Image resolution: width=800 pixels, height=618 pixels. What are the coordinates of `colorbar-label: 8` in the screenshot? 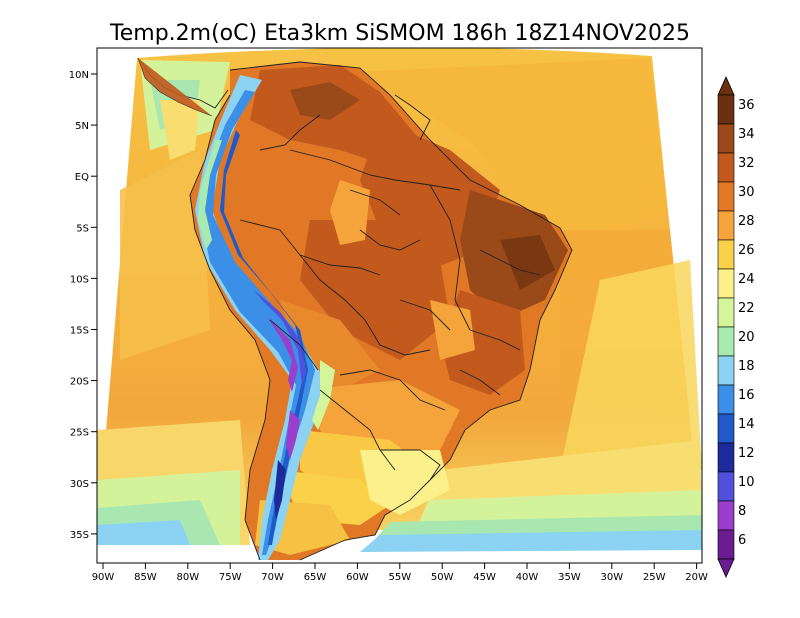 It's located at (742, 511).